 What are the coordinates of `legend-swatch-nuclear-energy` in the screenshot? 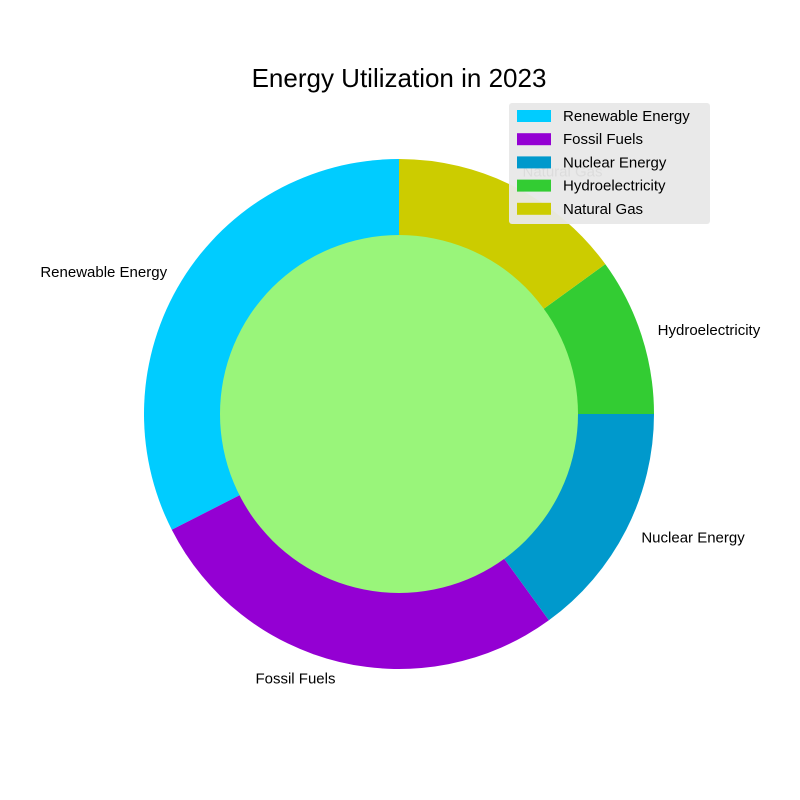 It's located at (534, 162).